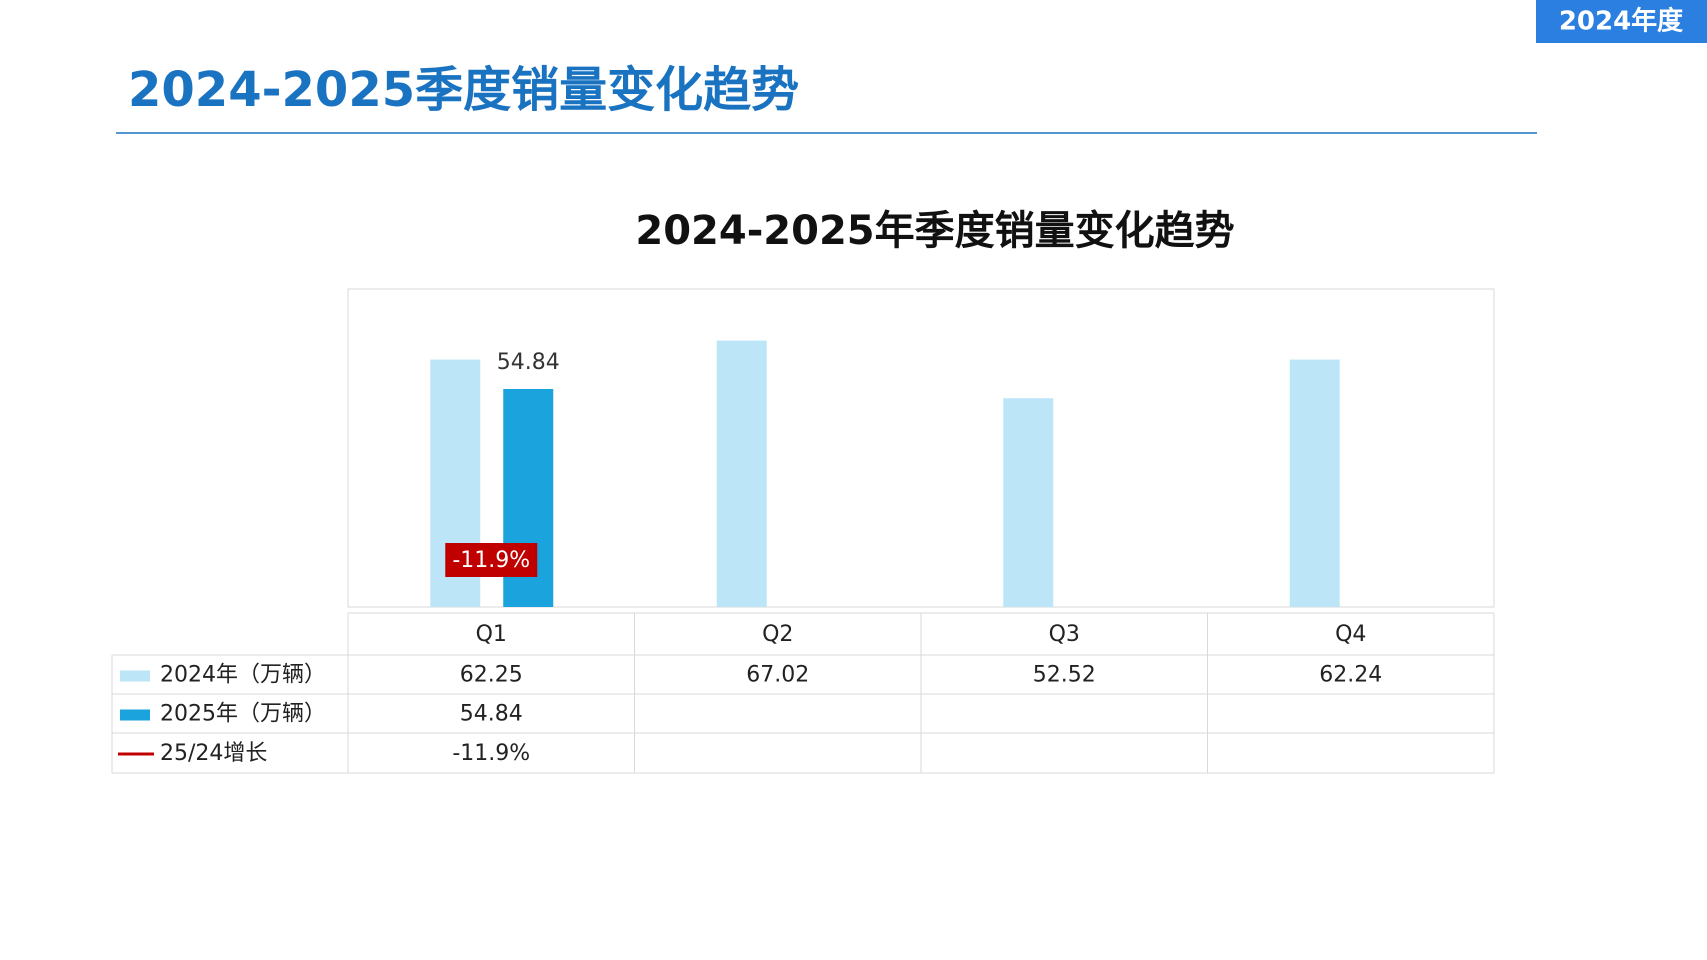  I want to click on badge: 2024年度, so click(1621, 21).